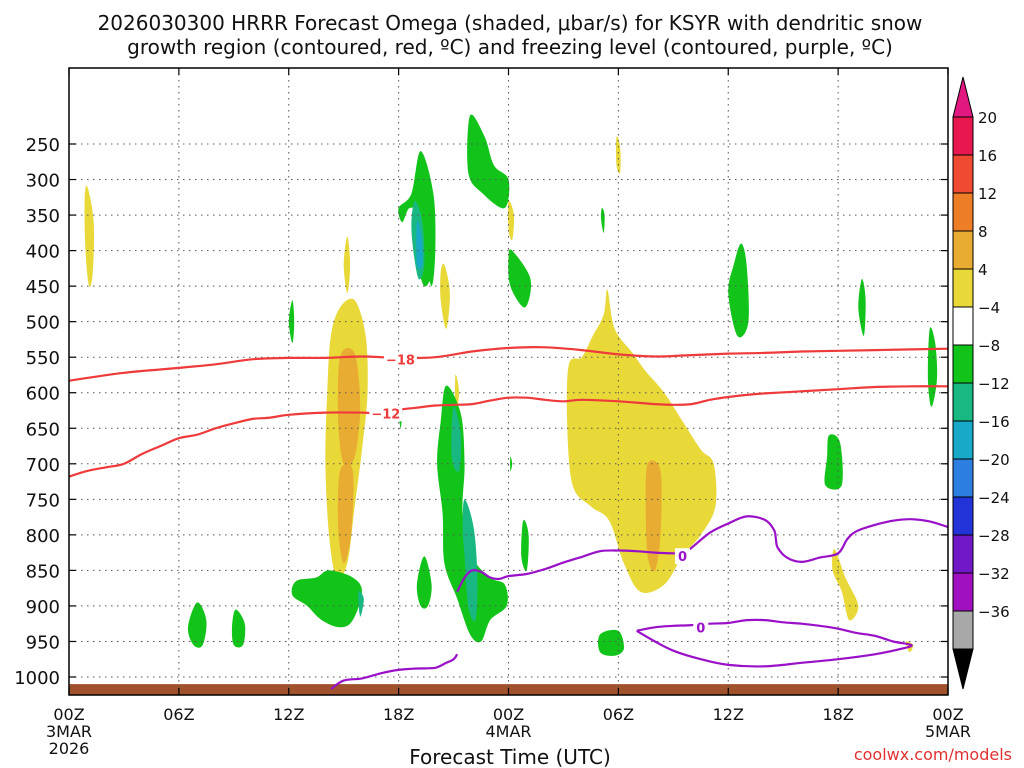 This screenshot has width=1024, height=768. What do you see at coordinates (43, 358) in the screenshot?
I see `y-tick-label-550: 550` at bounding box center [43, 358].